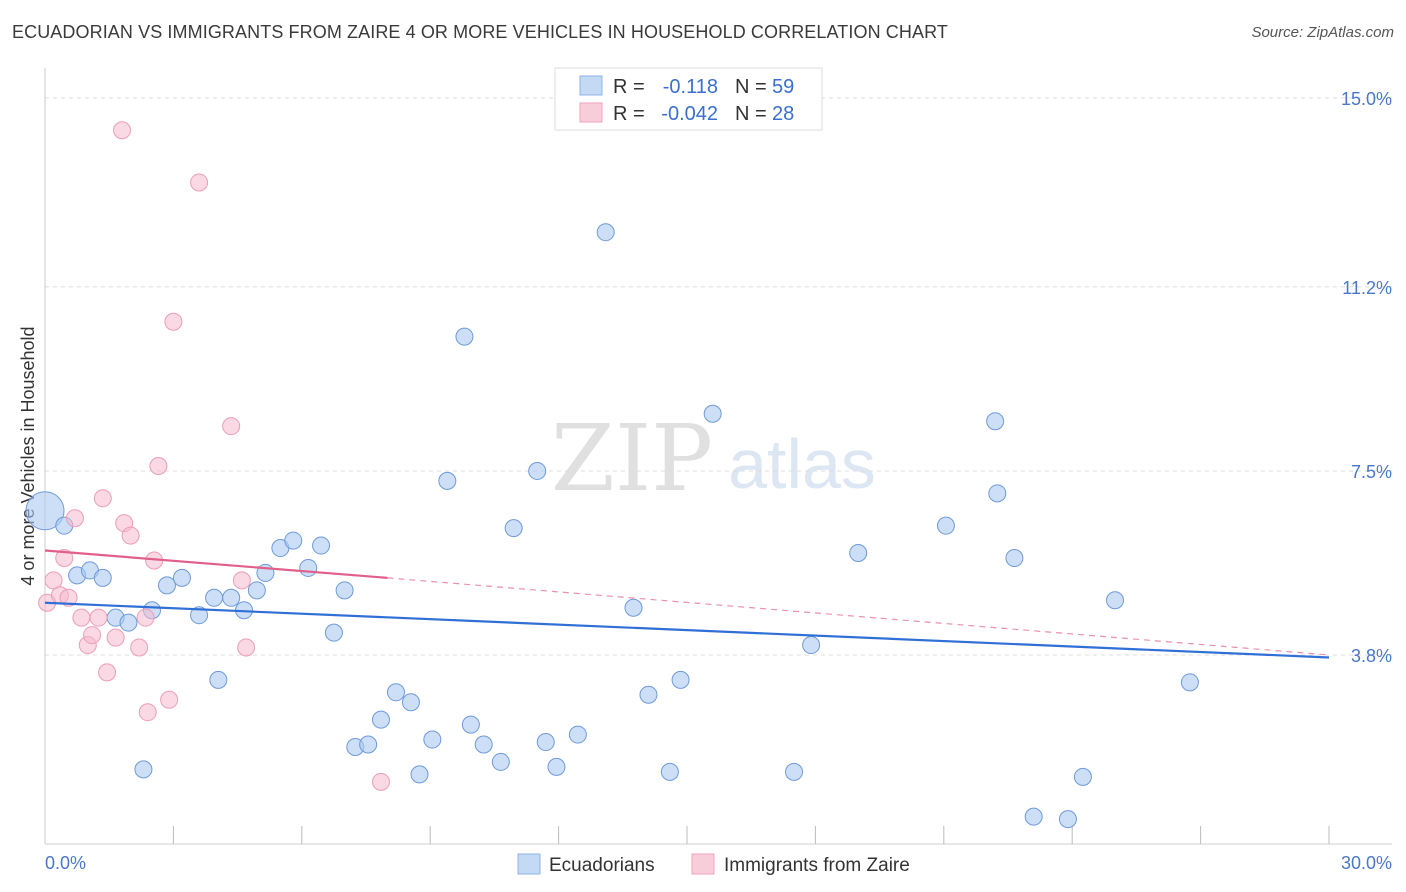  What do you see at coordinates (703, 864) in the screenshot?
I see `bottom-legend-swatch-zaire` at bounding box center [703, 864].